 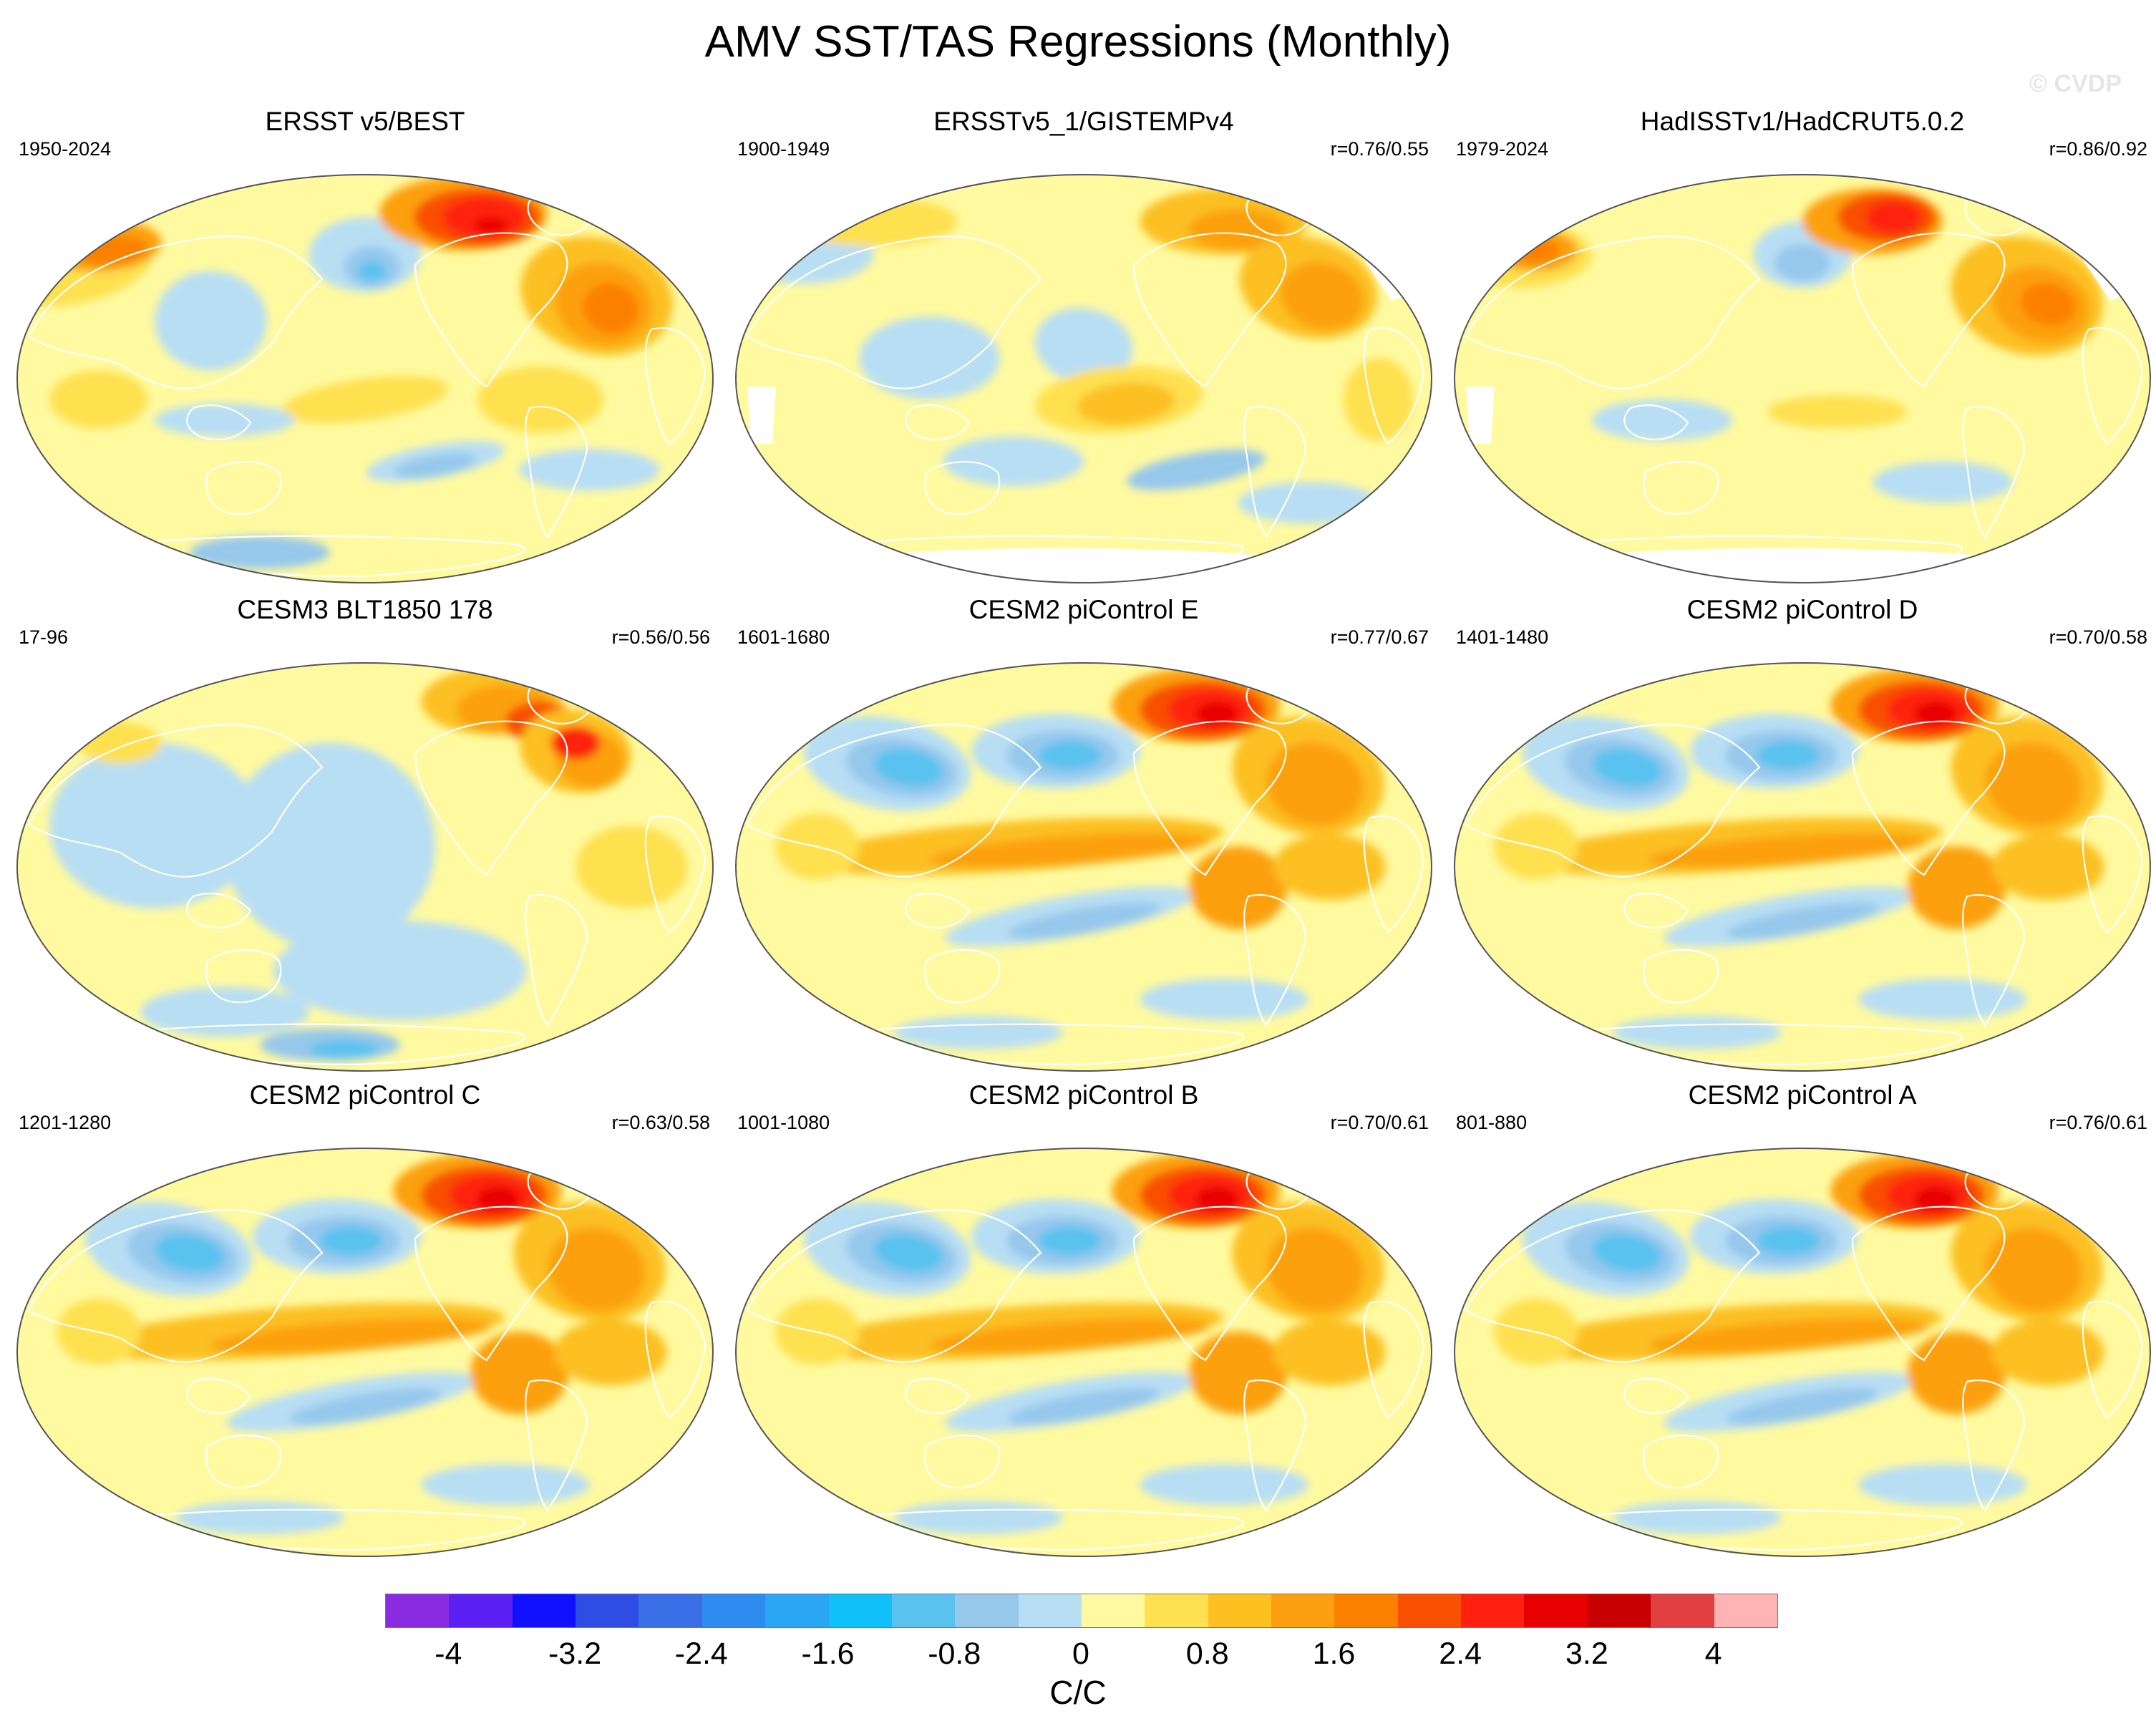 I want to click on coastlines, so click(x=366, y=386).